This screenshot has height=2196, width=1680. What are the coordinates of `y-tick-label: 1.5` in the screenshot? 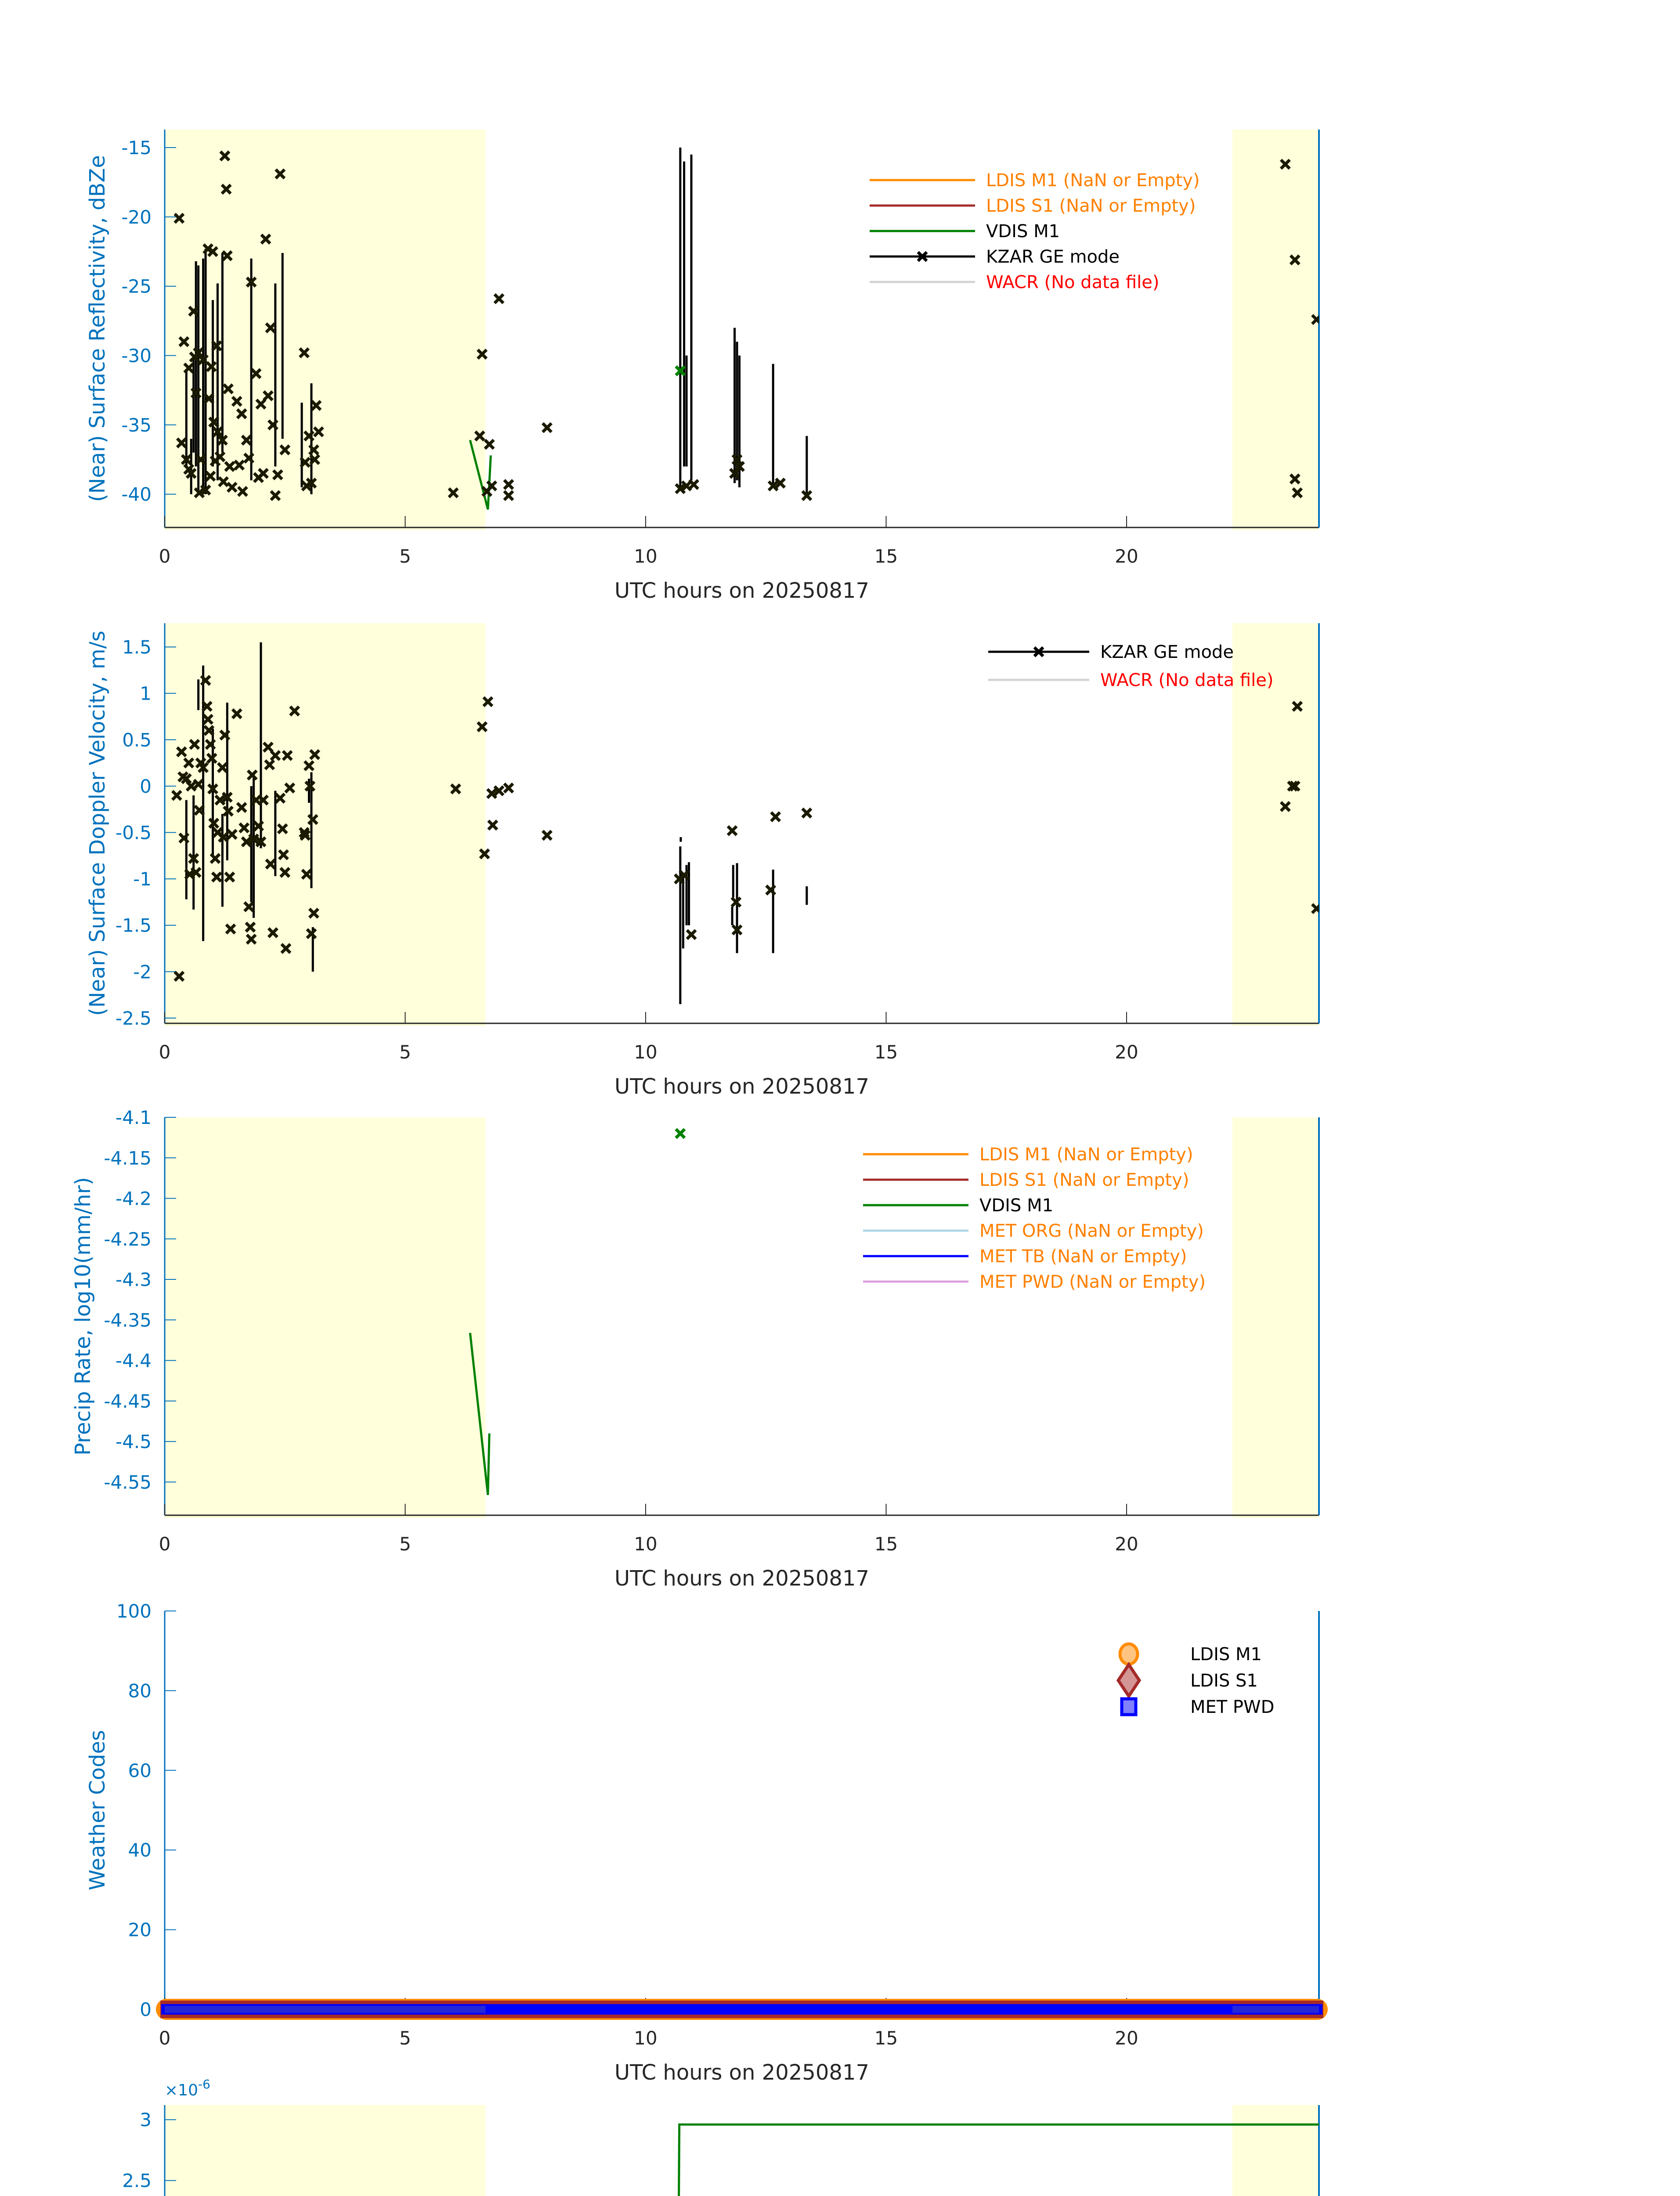 It's located at (137, 647).